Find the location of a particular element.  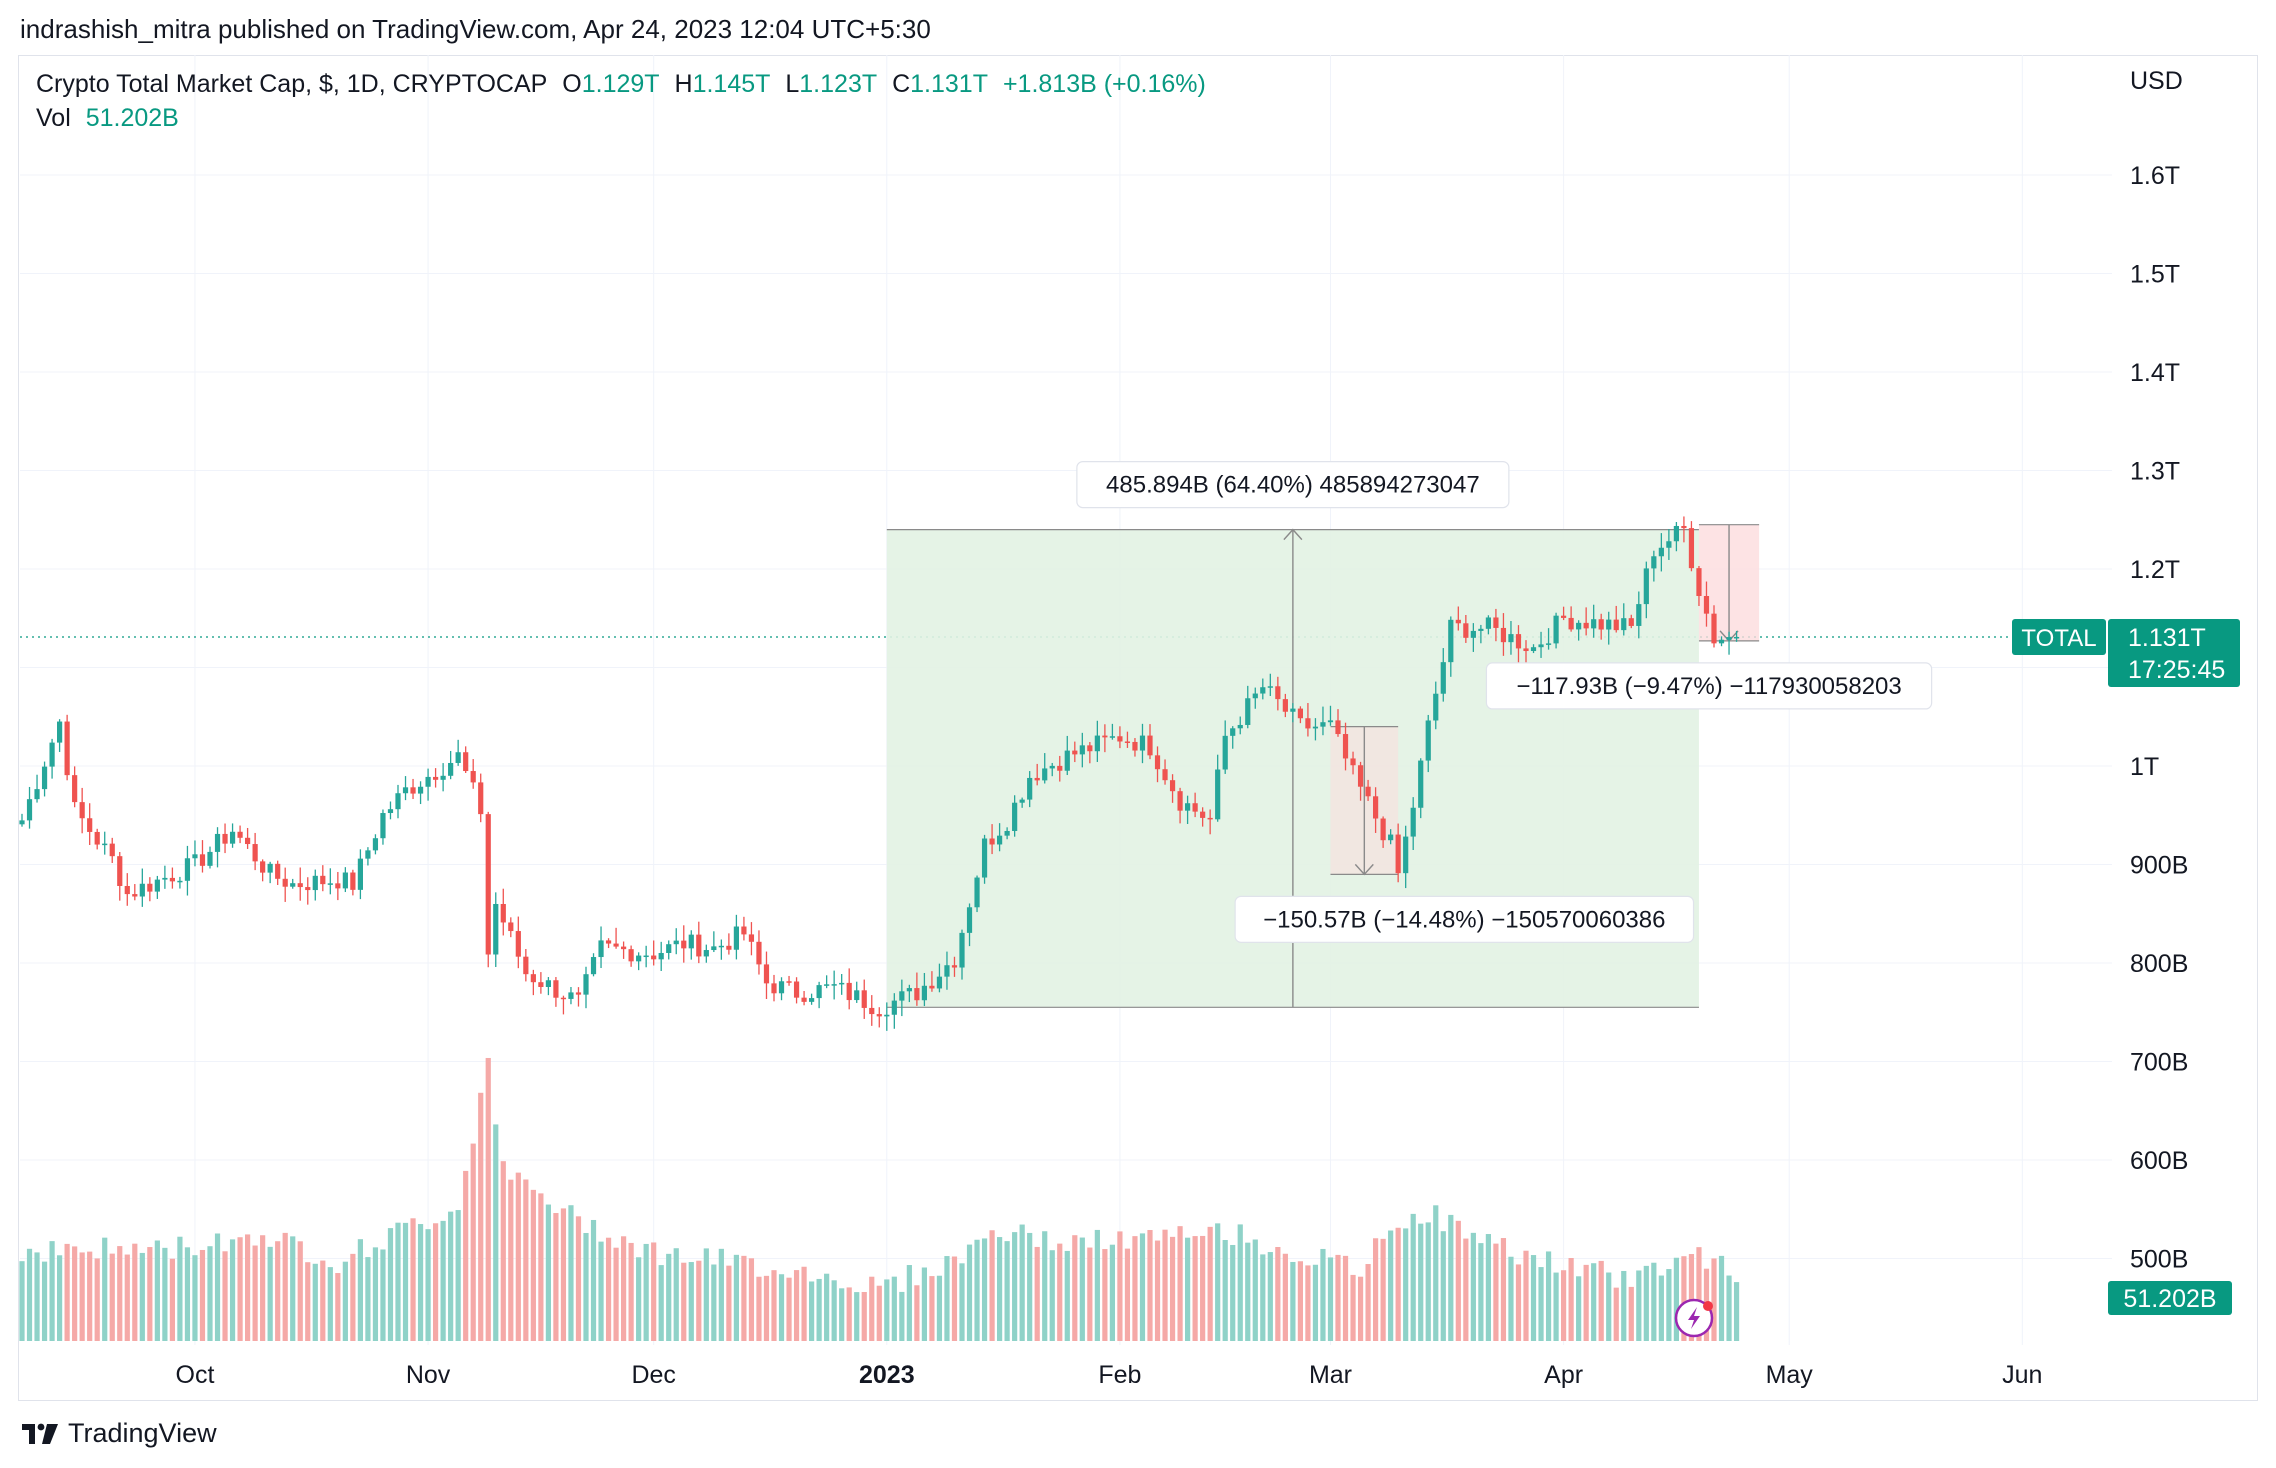

countdown-label: 17:25:45 is located at coordinates (2176, 670).